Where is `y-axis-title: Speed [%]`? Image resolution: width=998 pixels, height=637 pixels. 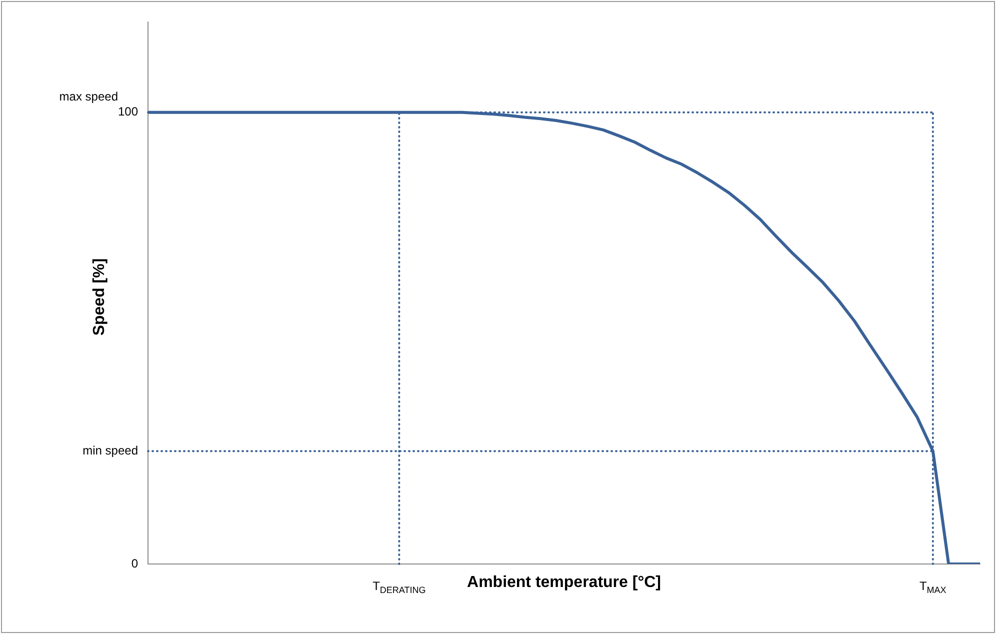 y-axis-title: Speed [%] is located at coordinates (100, 297).